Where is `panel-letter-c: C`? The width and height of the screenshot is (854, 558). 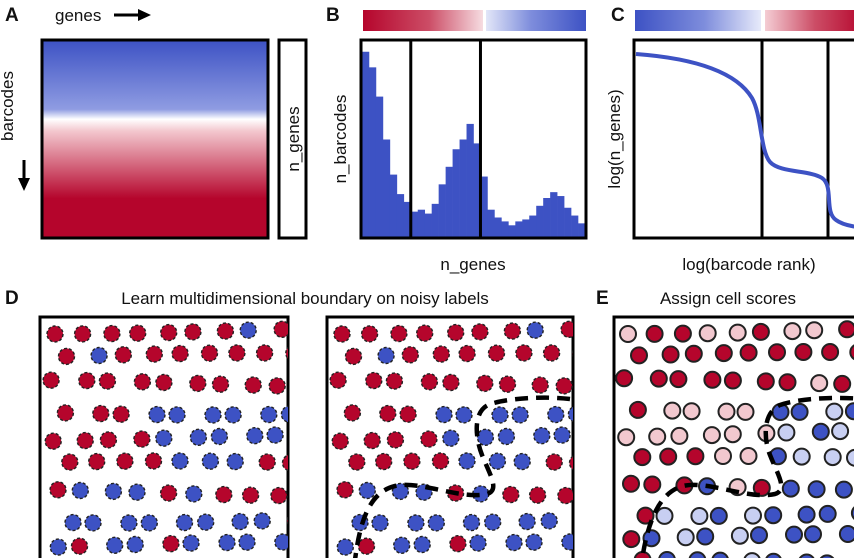
panel-letter-c: C is located at coordinates (618, 15).